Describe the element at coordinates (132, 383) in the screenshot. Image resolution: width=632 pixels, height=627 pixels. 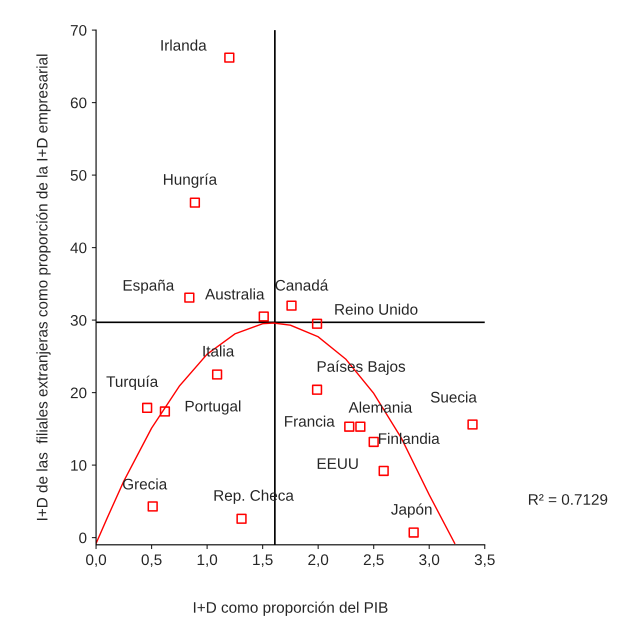
I see `annotation: Turquía` at that location.